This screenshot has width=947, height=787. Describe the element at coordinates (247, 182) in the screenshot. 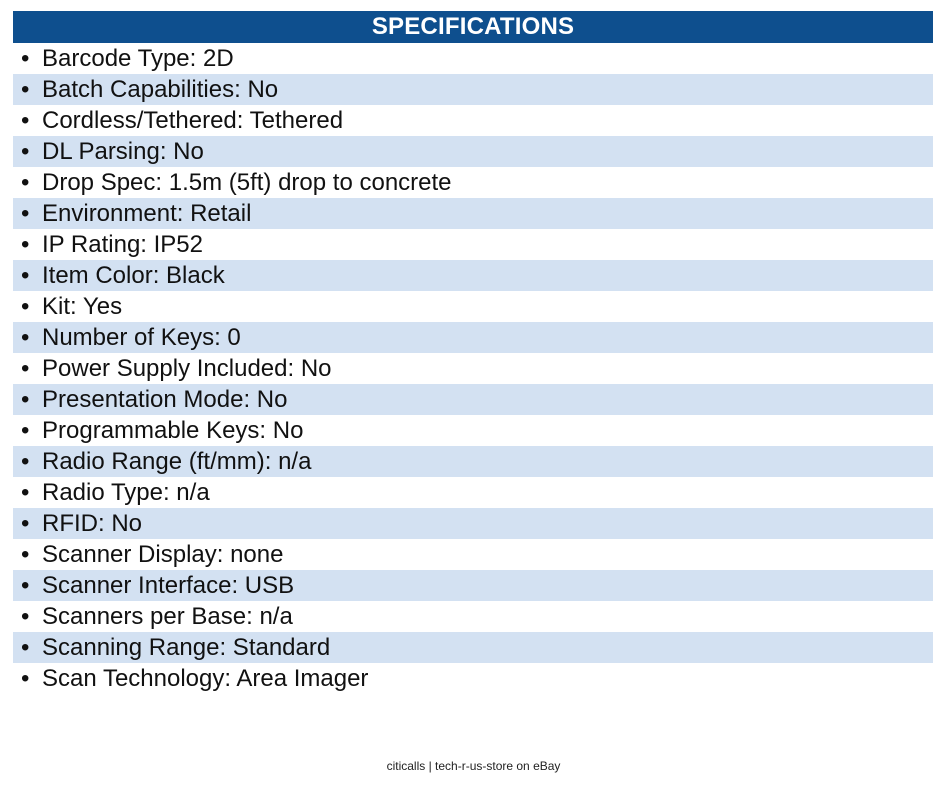

I see `spec-text: Drop Spec: 1.5m (5ft) drop to concrete` at that location.